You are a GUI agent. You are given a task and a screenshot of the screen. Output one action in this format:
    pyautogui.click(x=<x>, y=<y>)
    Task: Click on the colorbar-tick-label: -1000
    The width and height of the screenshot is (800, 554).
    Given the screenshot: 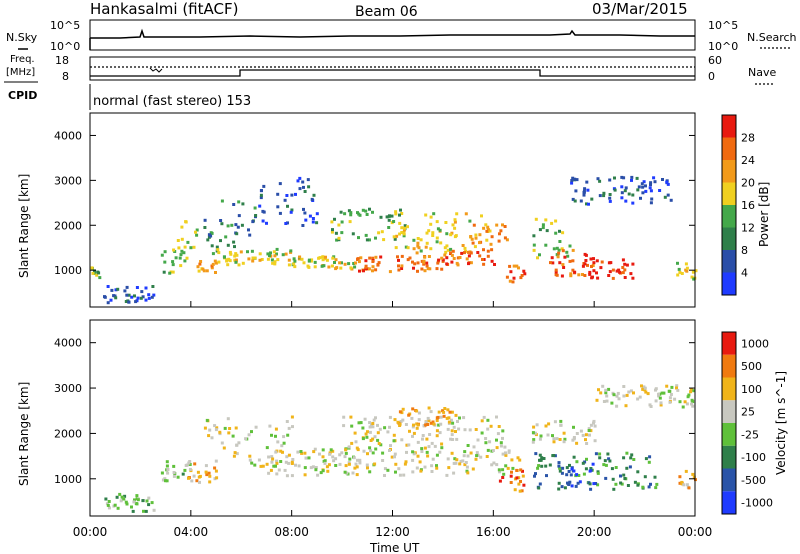 What is the action you would take?
    pyautogui.click(x=757, y=503)
    